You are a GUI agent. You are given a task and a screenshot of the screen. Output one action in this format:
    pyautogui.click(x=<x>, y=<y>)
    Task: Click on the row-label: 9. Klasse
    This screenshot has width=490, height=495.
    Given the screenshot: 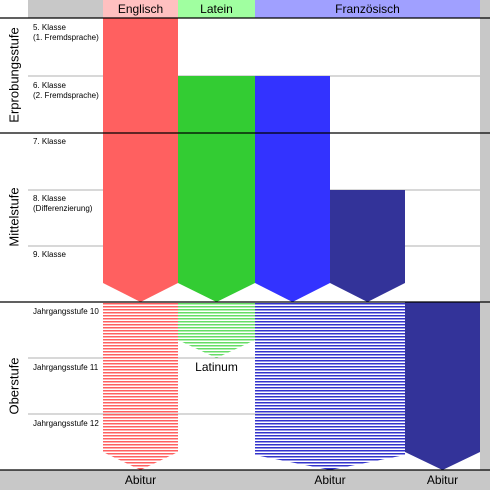 What is the action you would take?
    pyautogui.click(x=49, y=254)
    